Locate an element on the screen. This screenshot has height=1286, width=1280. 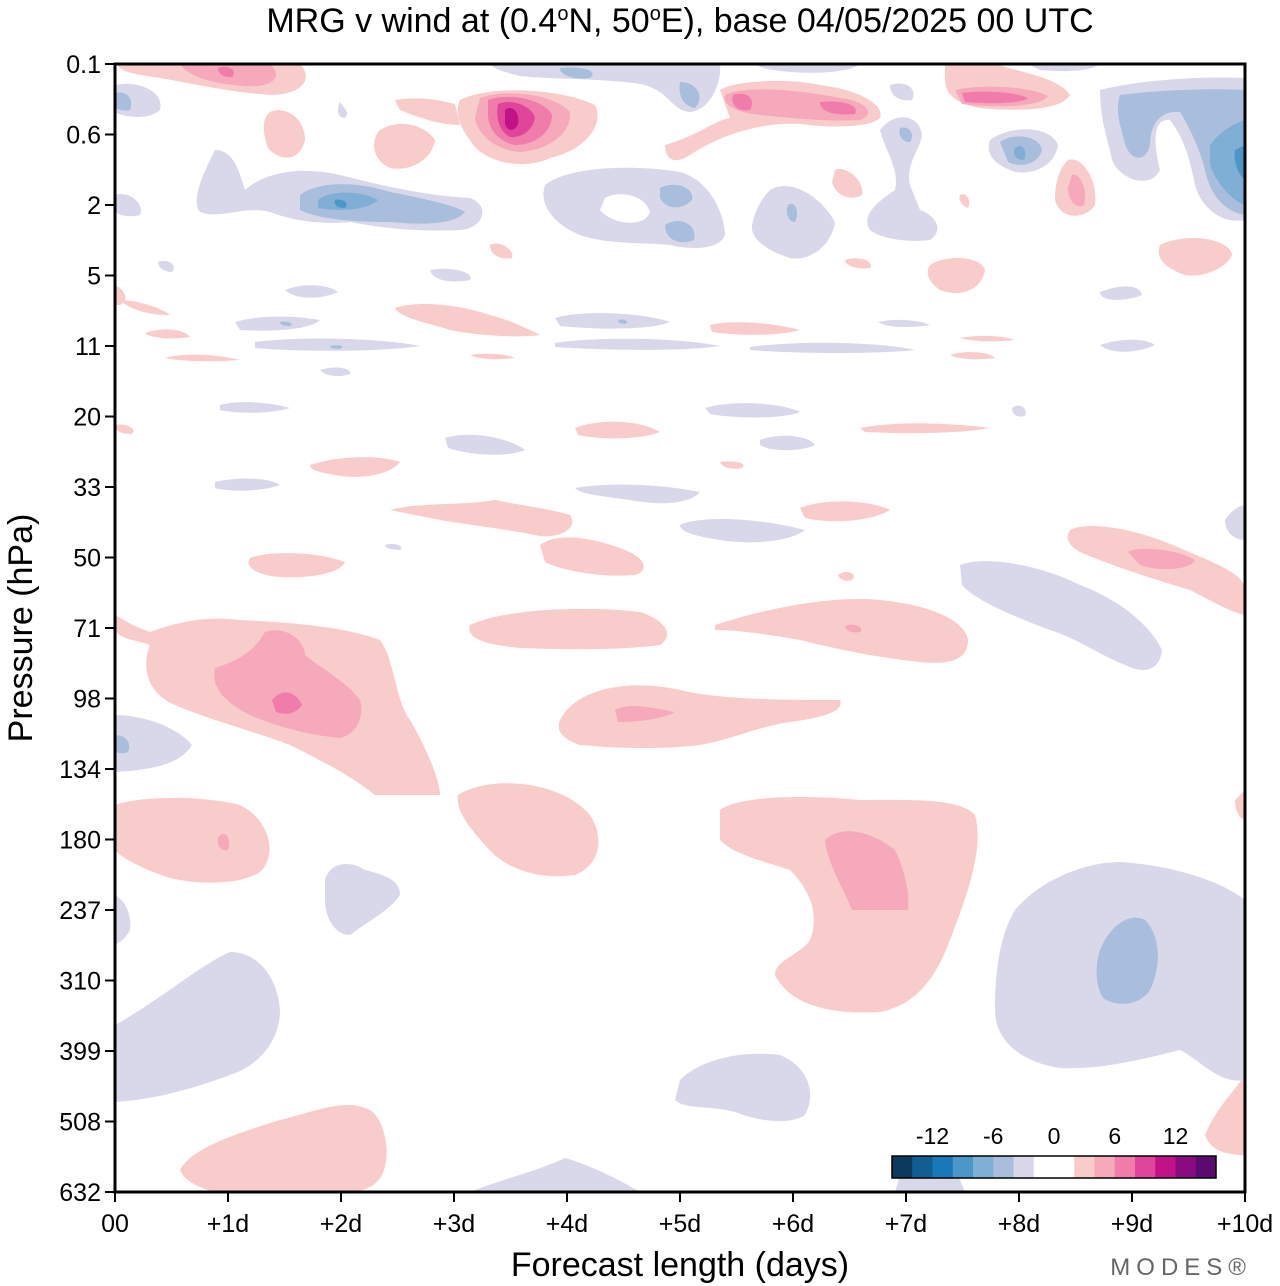
y-tick-label-15: 508 is located at coordinates (80, 1123).